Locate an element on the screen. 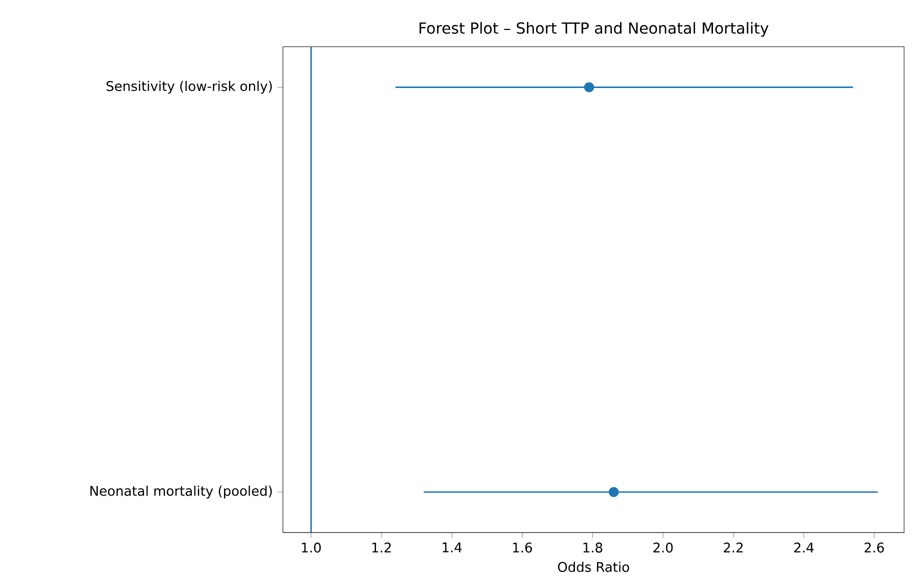 The height and width of the screenshot is (584, 919). x-axis-title: Odds Ratio is located at coordinates (594, 567).